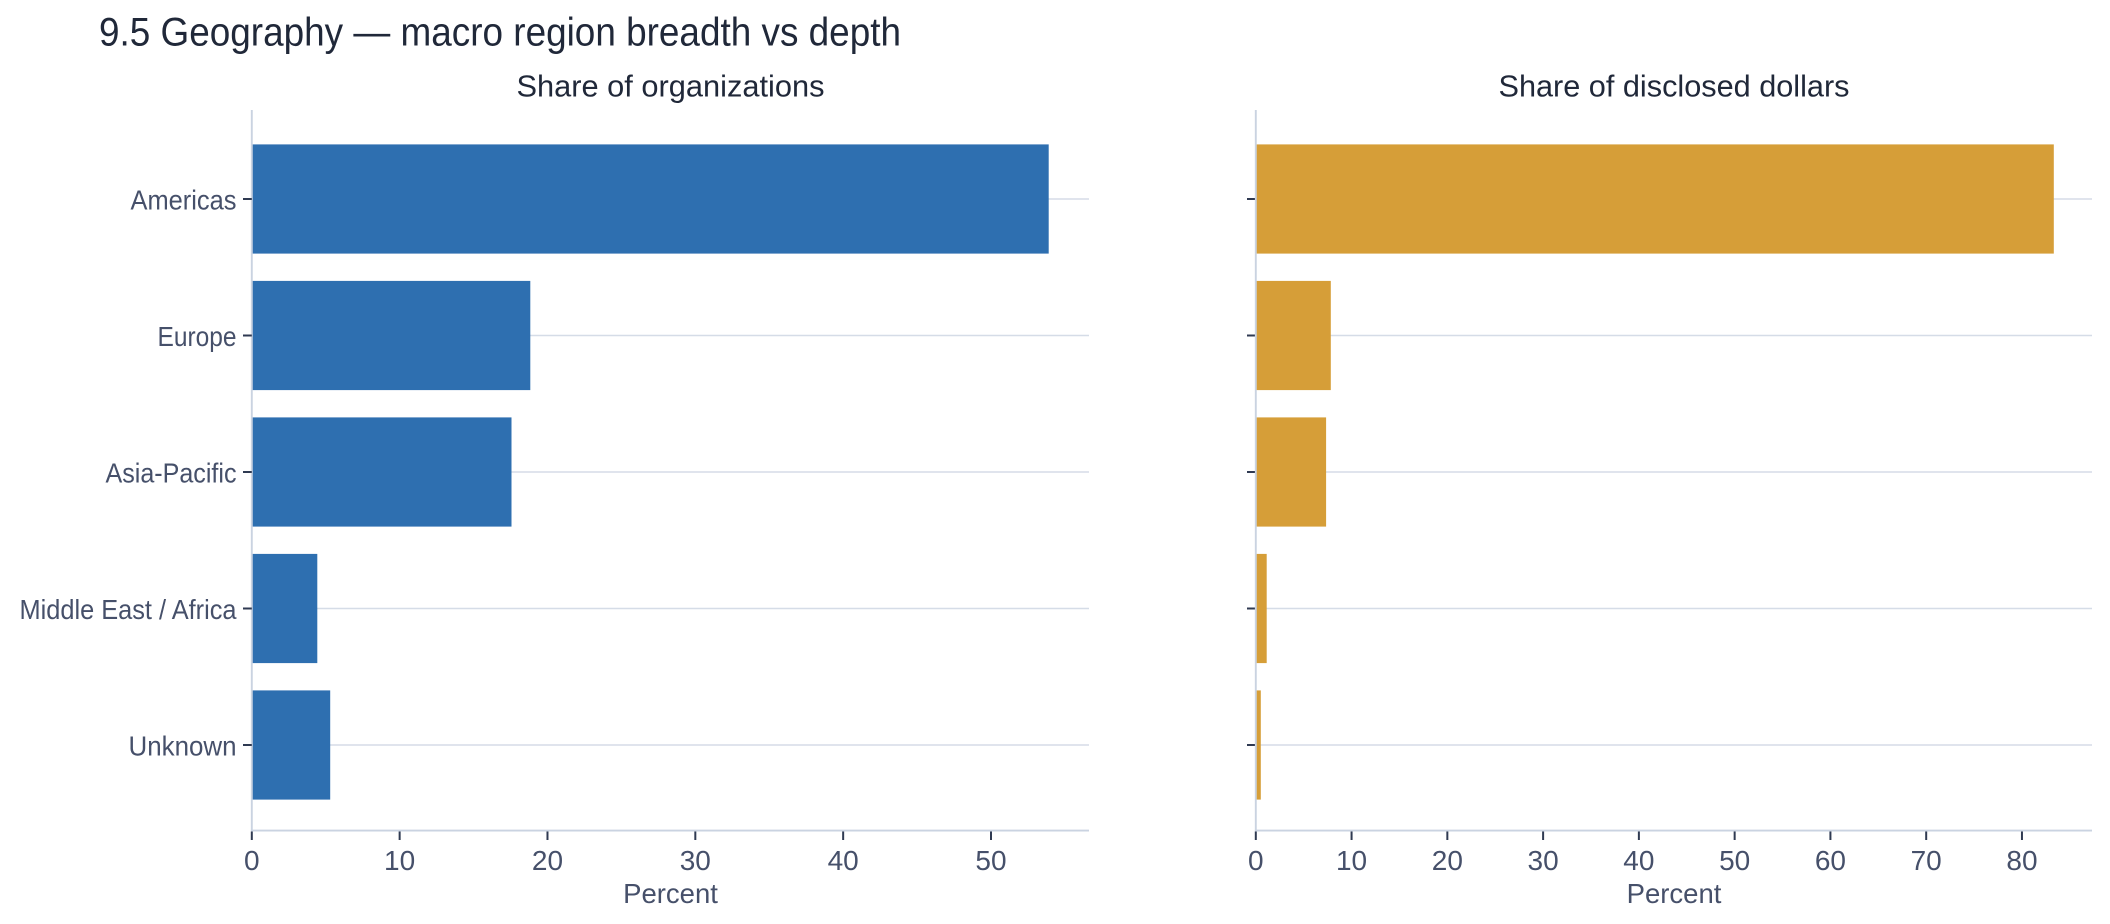  I want to click on svg-text: Share of disclosed dollars, so click(1674, 85).